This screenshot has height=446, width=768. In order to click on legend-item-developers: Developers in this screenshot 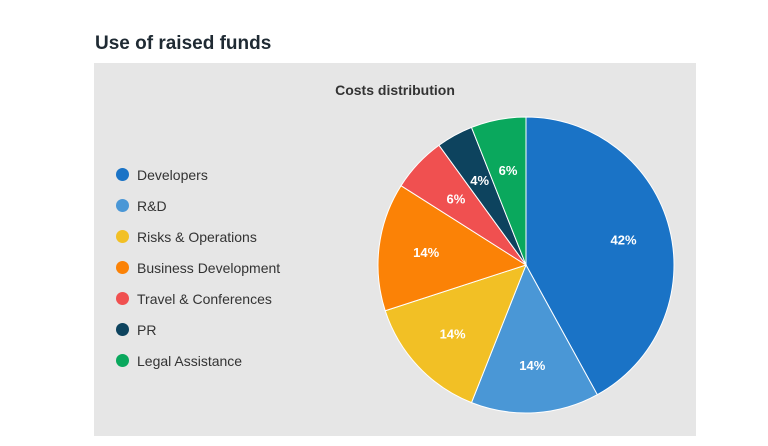, I will do `click(198, 174)`.